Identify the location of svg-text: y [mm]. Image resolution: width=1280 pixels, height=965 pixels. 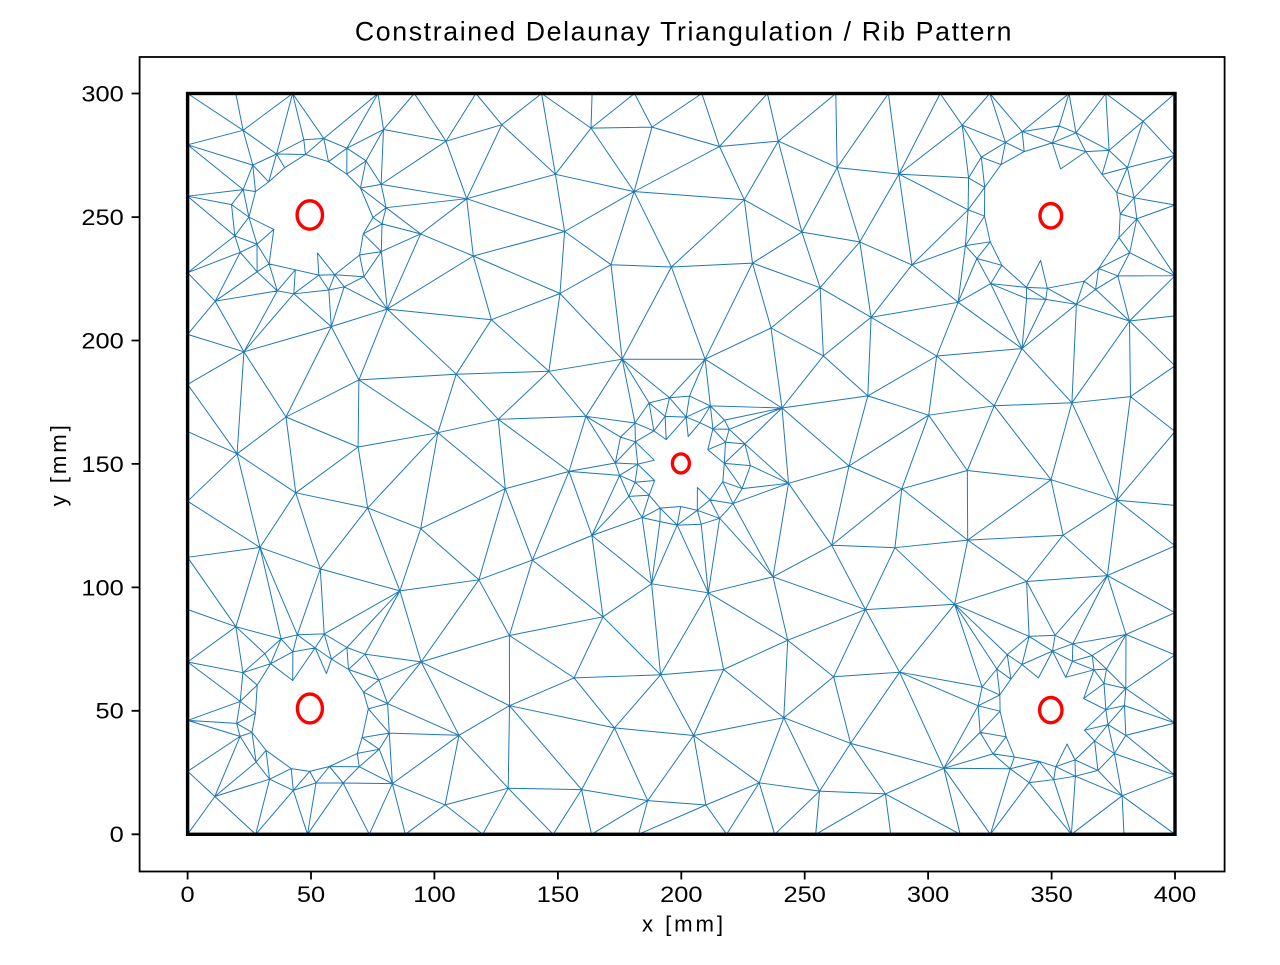
(58, 464).